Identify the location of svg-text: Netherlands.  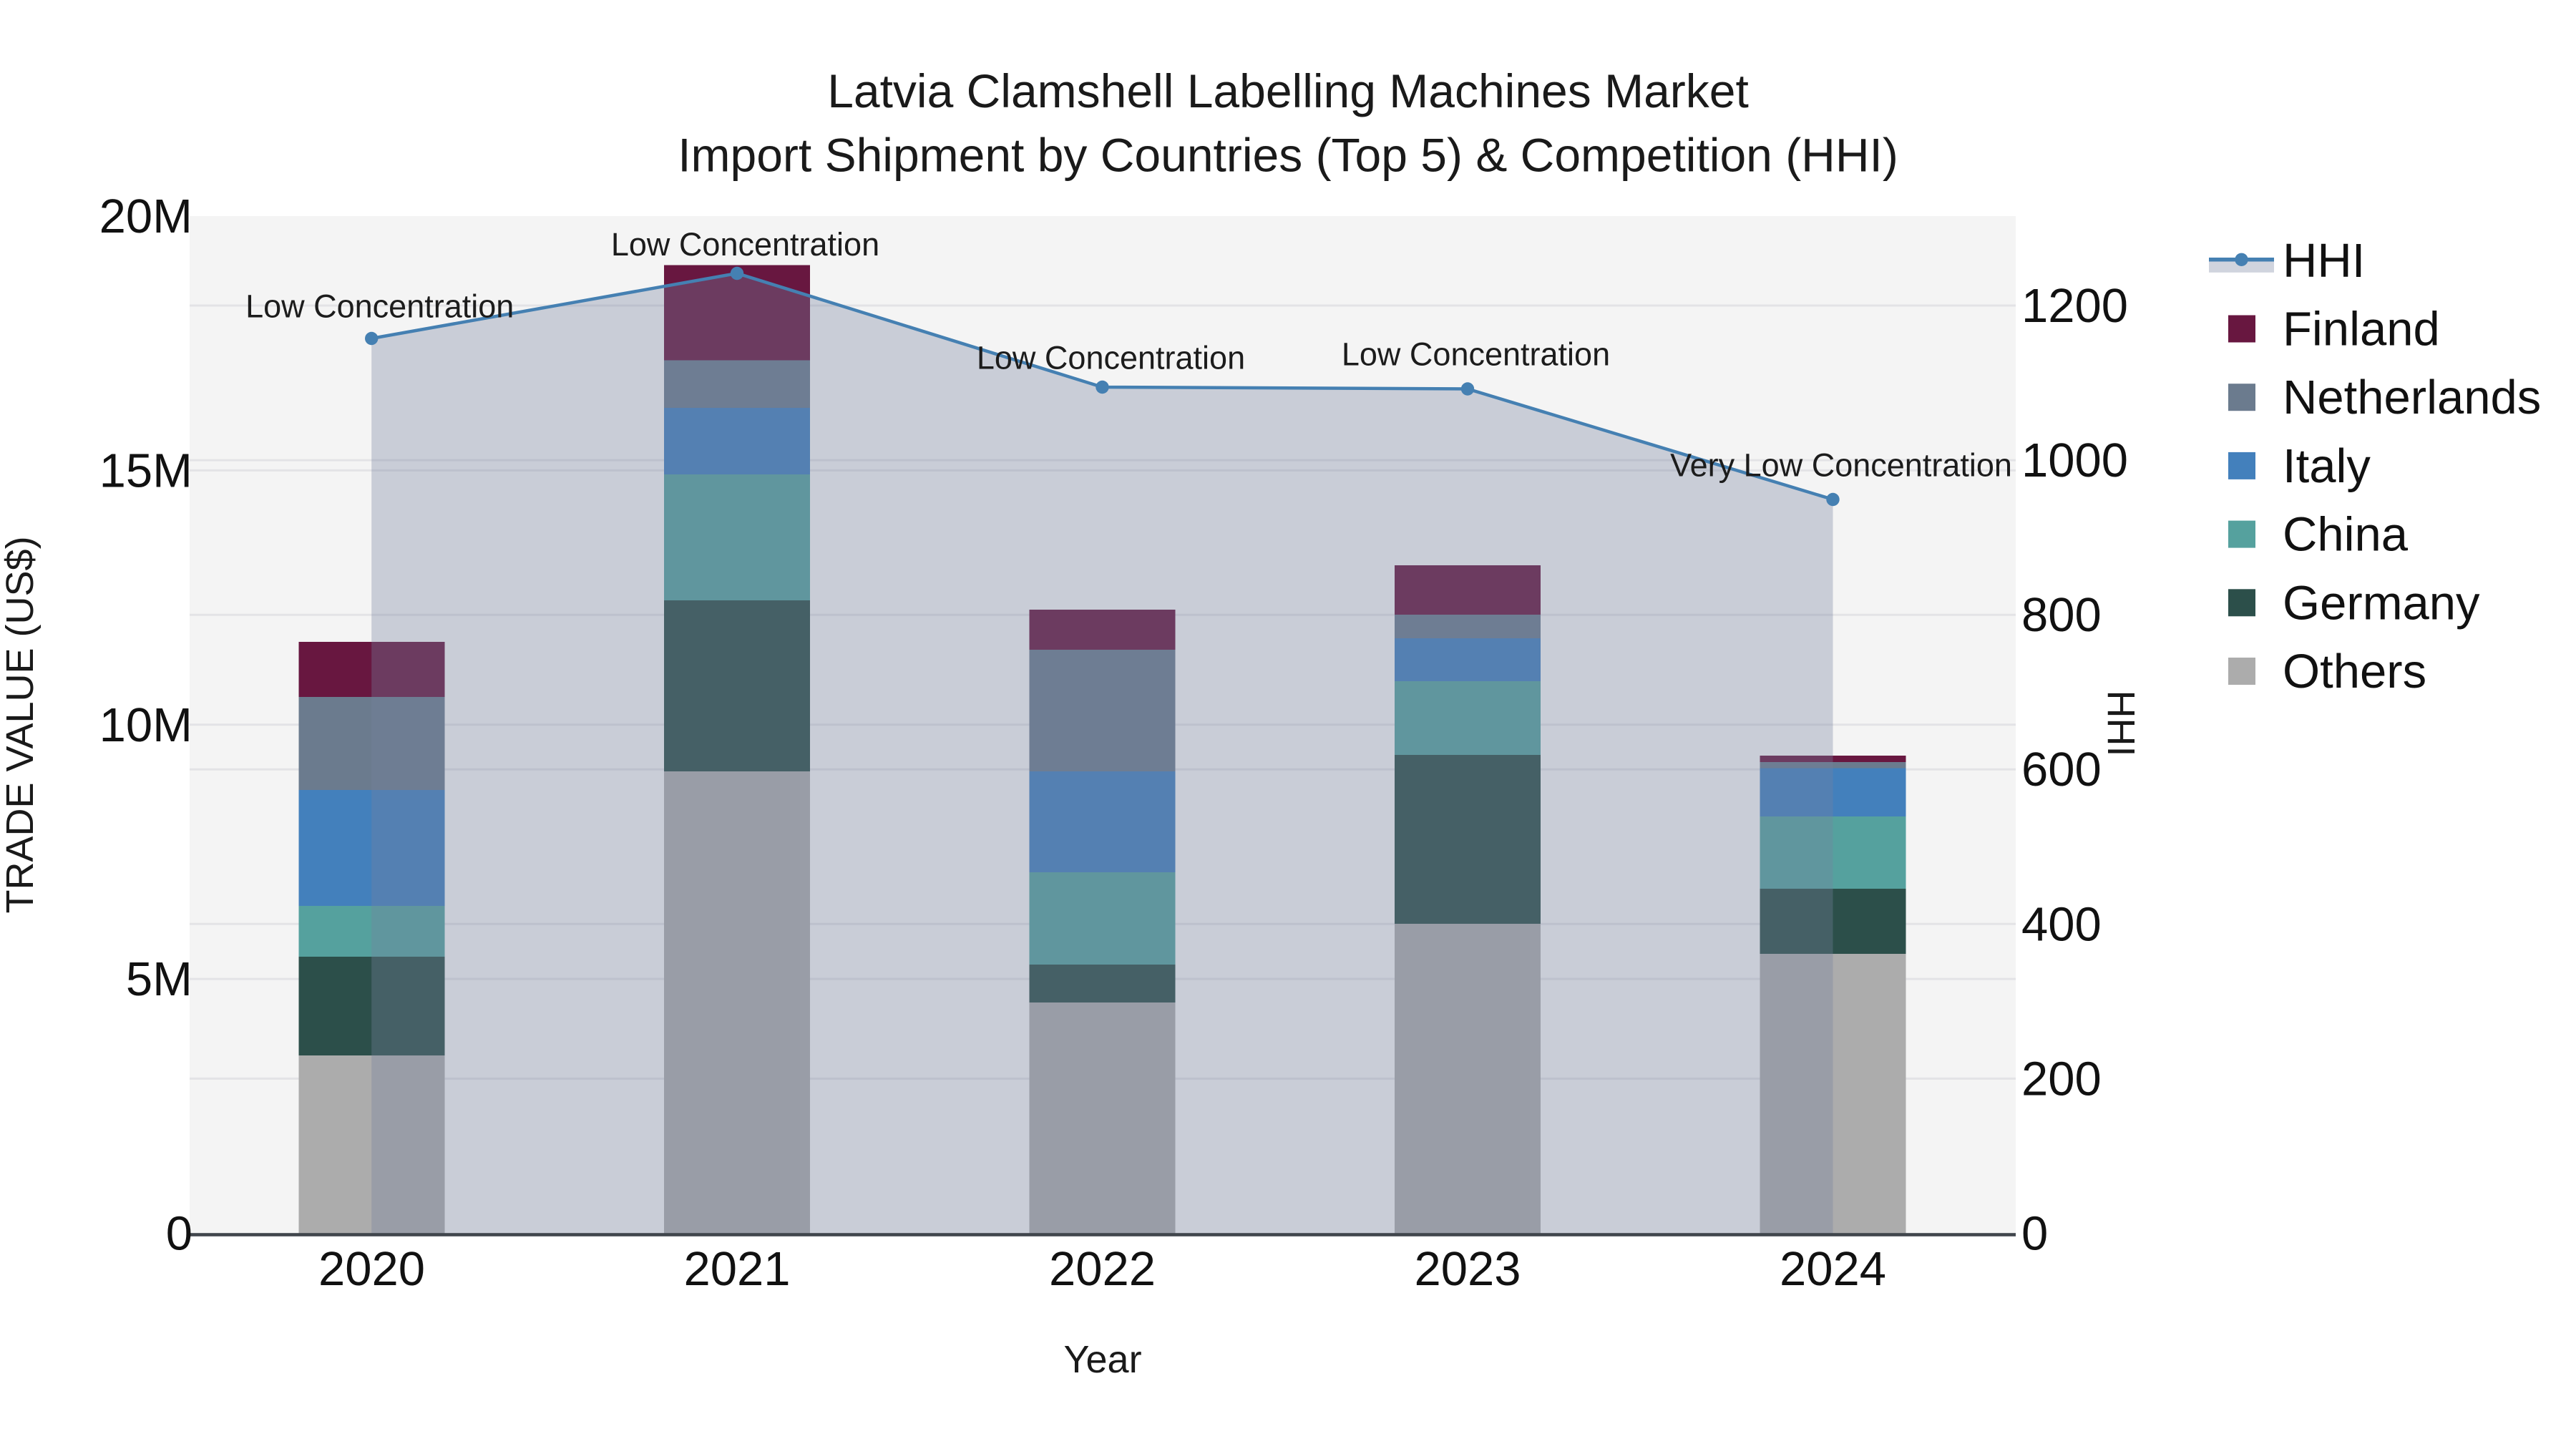
(2412, 397).